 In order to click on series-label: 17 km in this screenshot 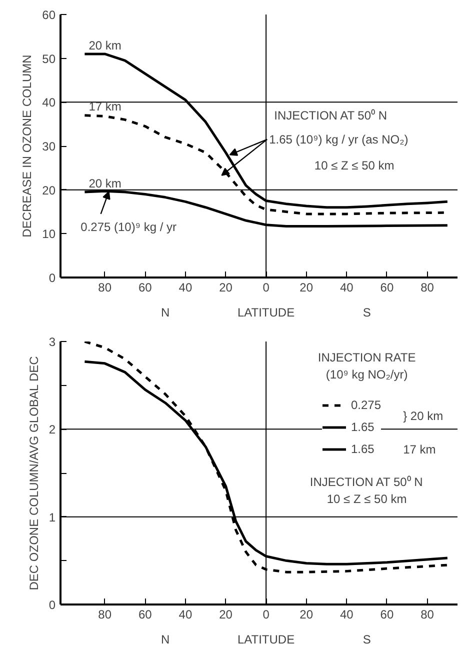, I will do `click(105, 107)`.